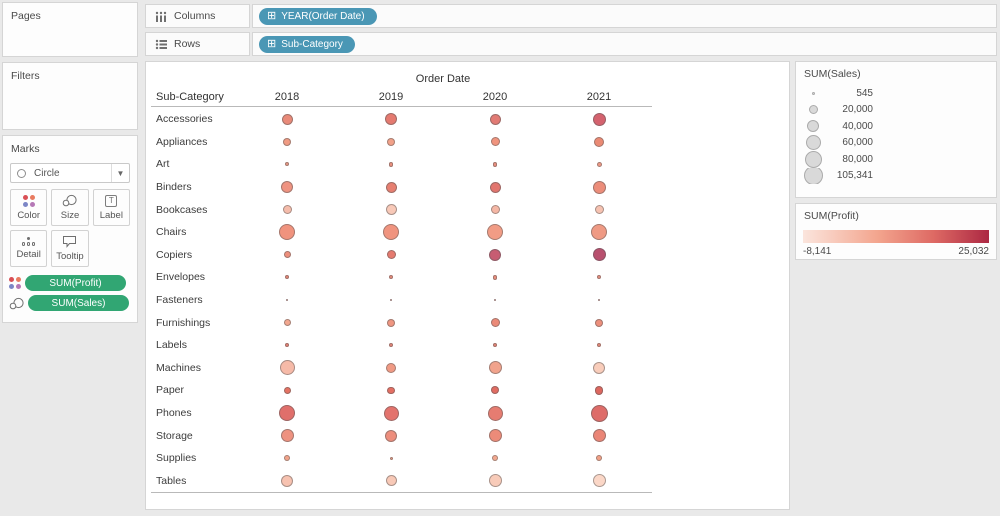 The image size is (1000, 516). I want to click on tooltip-button: Tooltip, so click(70, 248).